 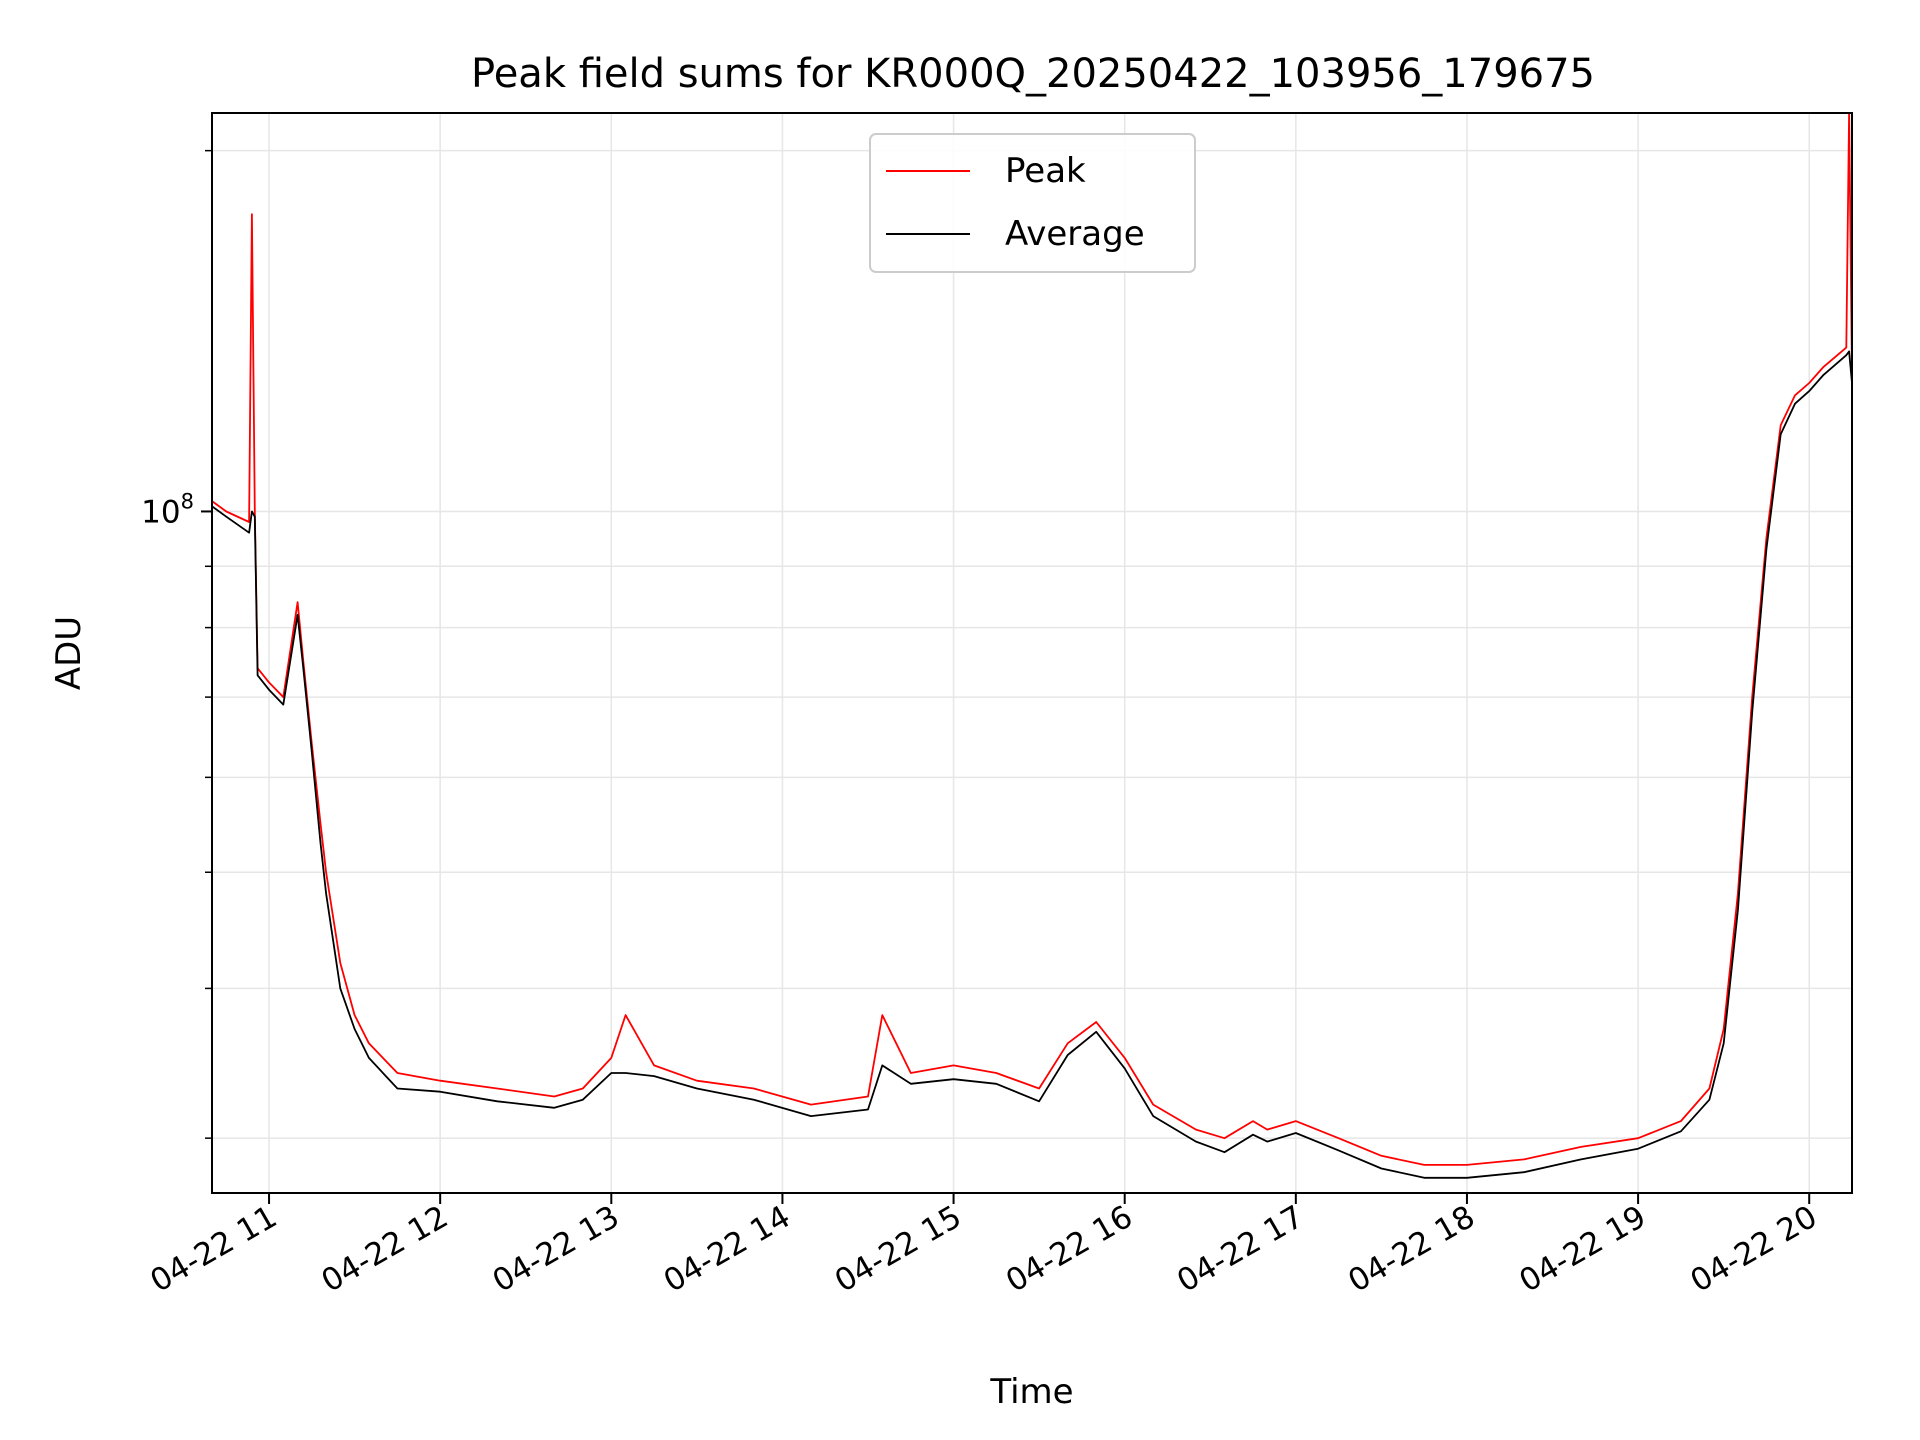 I want to click on legend-box, so click(x=1032, y=203).